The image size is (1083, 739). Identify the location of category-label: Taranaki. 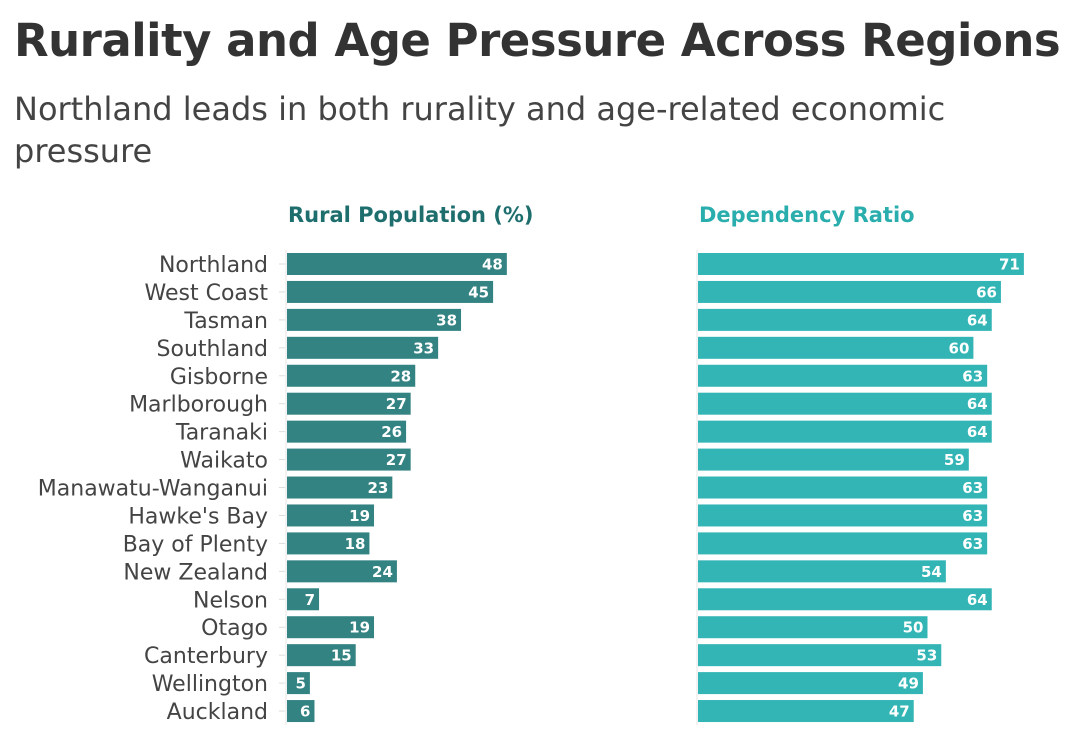
(221, 433).